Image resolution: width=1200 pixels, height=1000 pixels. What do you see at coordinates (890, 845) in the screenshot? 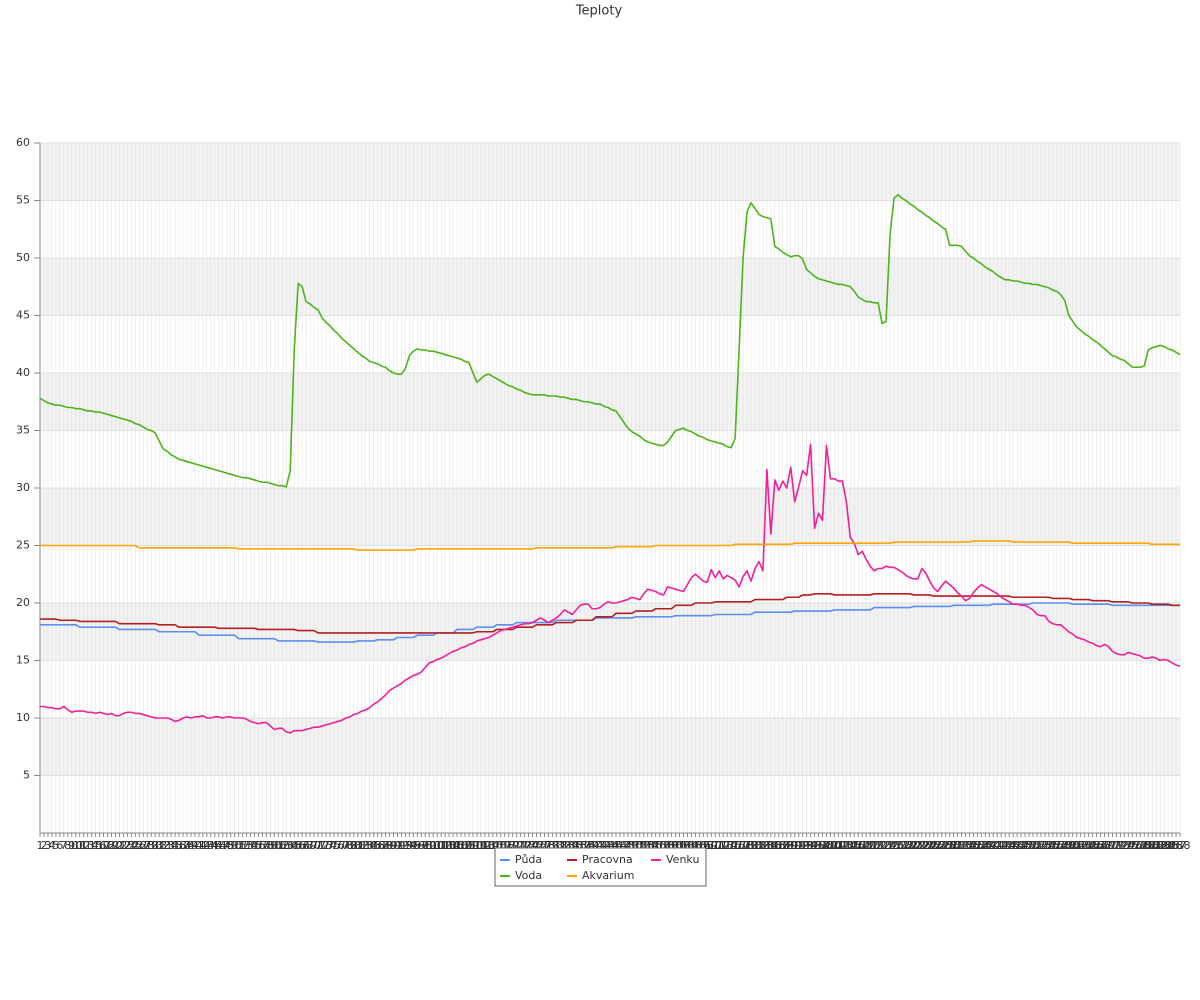
I see `x-tick-label: 215` at bounding box center [890, 845].